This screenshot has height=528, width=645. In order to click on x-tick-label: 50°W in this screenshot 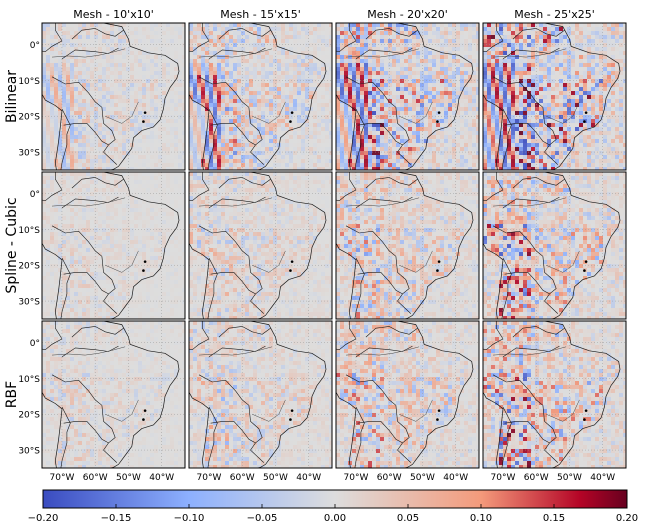, I will do `click(128, 478)`.